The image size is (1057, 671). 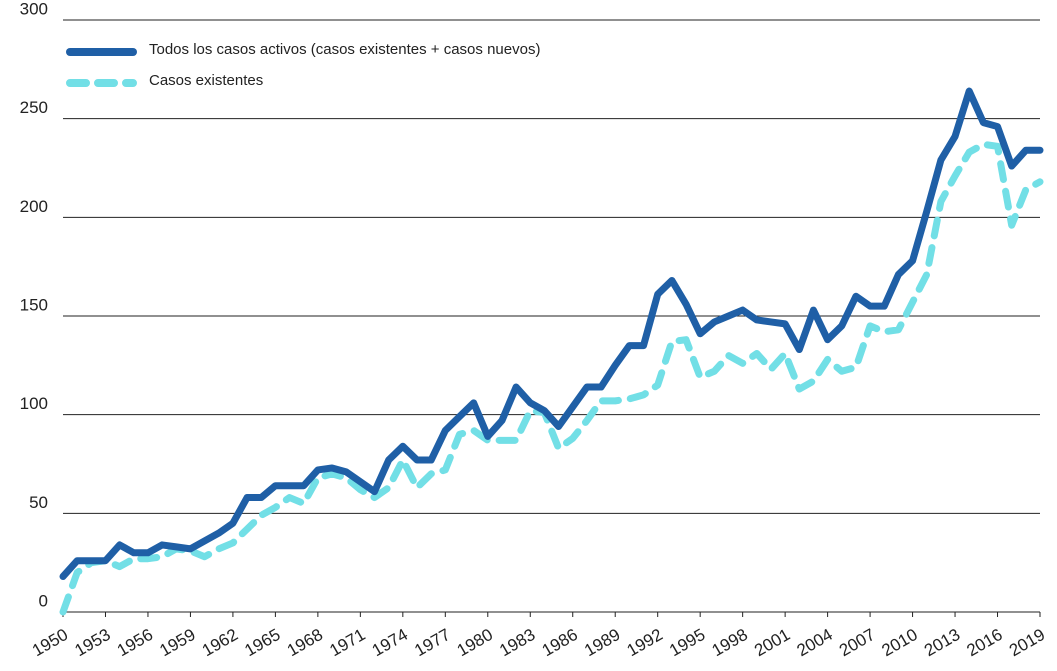 What do you see at coordinates (220, 642) in the screenshot?
I see `x-tick-label: 1962` at bounding box center [220, 642].